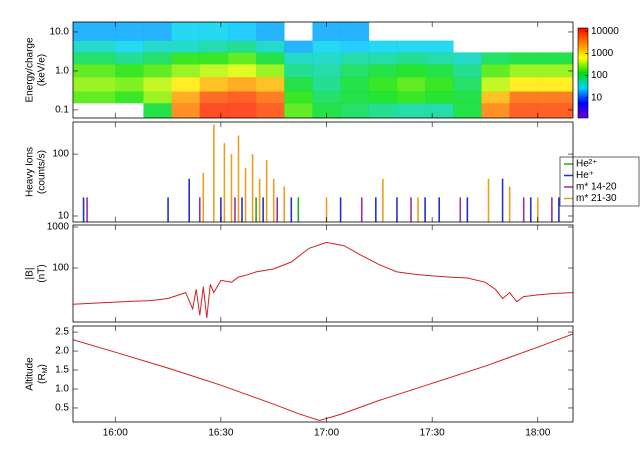 The image size is (640, 458). What do you see at coordinates (60, 32) in the screenshot?
I see `y-tick-label: 10.0` at bounding box center [60, 32].